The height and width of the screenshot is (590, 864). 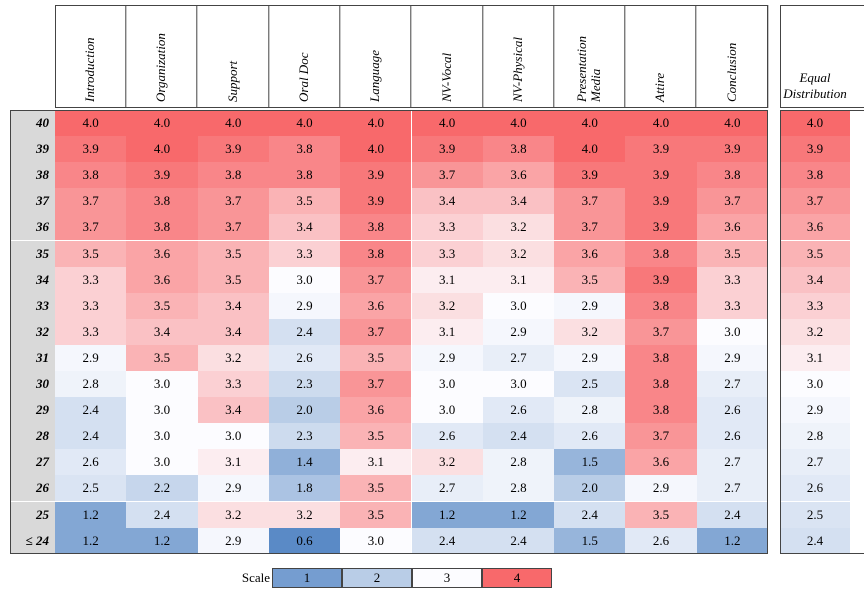 I want to click on row-label: 26, so click(x=32, y=488).